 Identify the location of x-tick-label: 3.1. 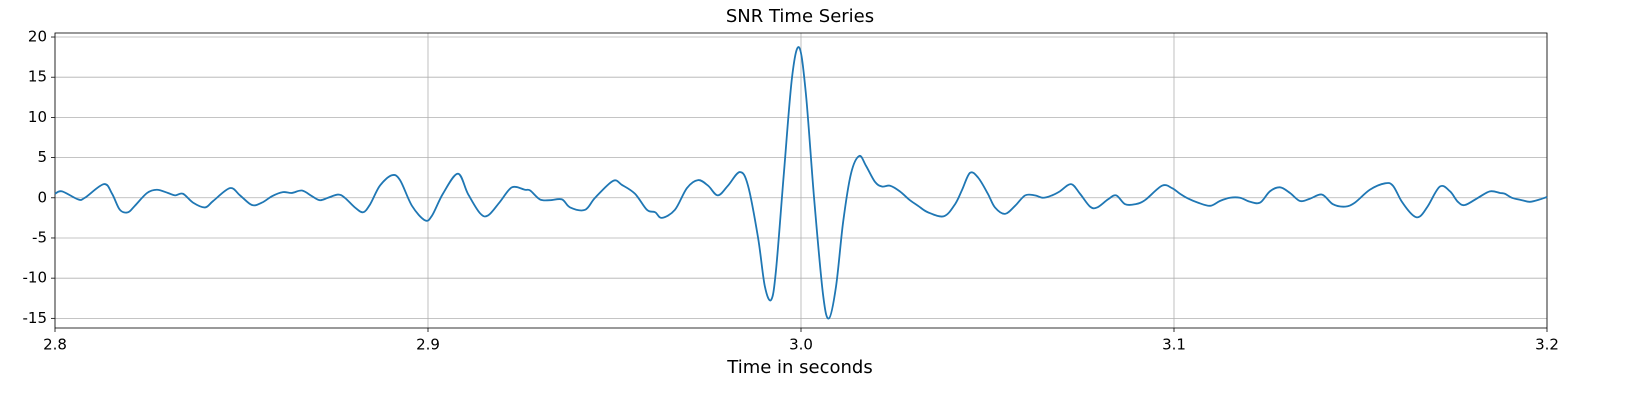
(1174, 345).